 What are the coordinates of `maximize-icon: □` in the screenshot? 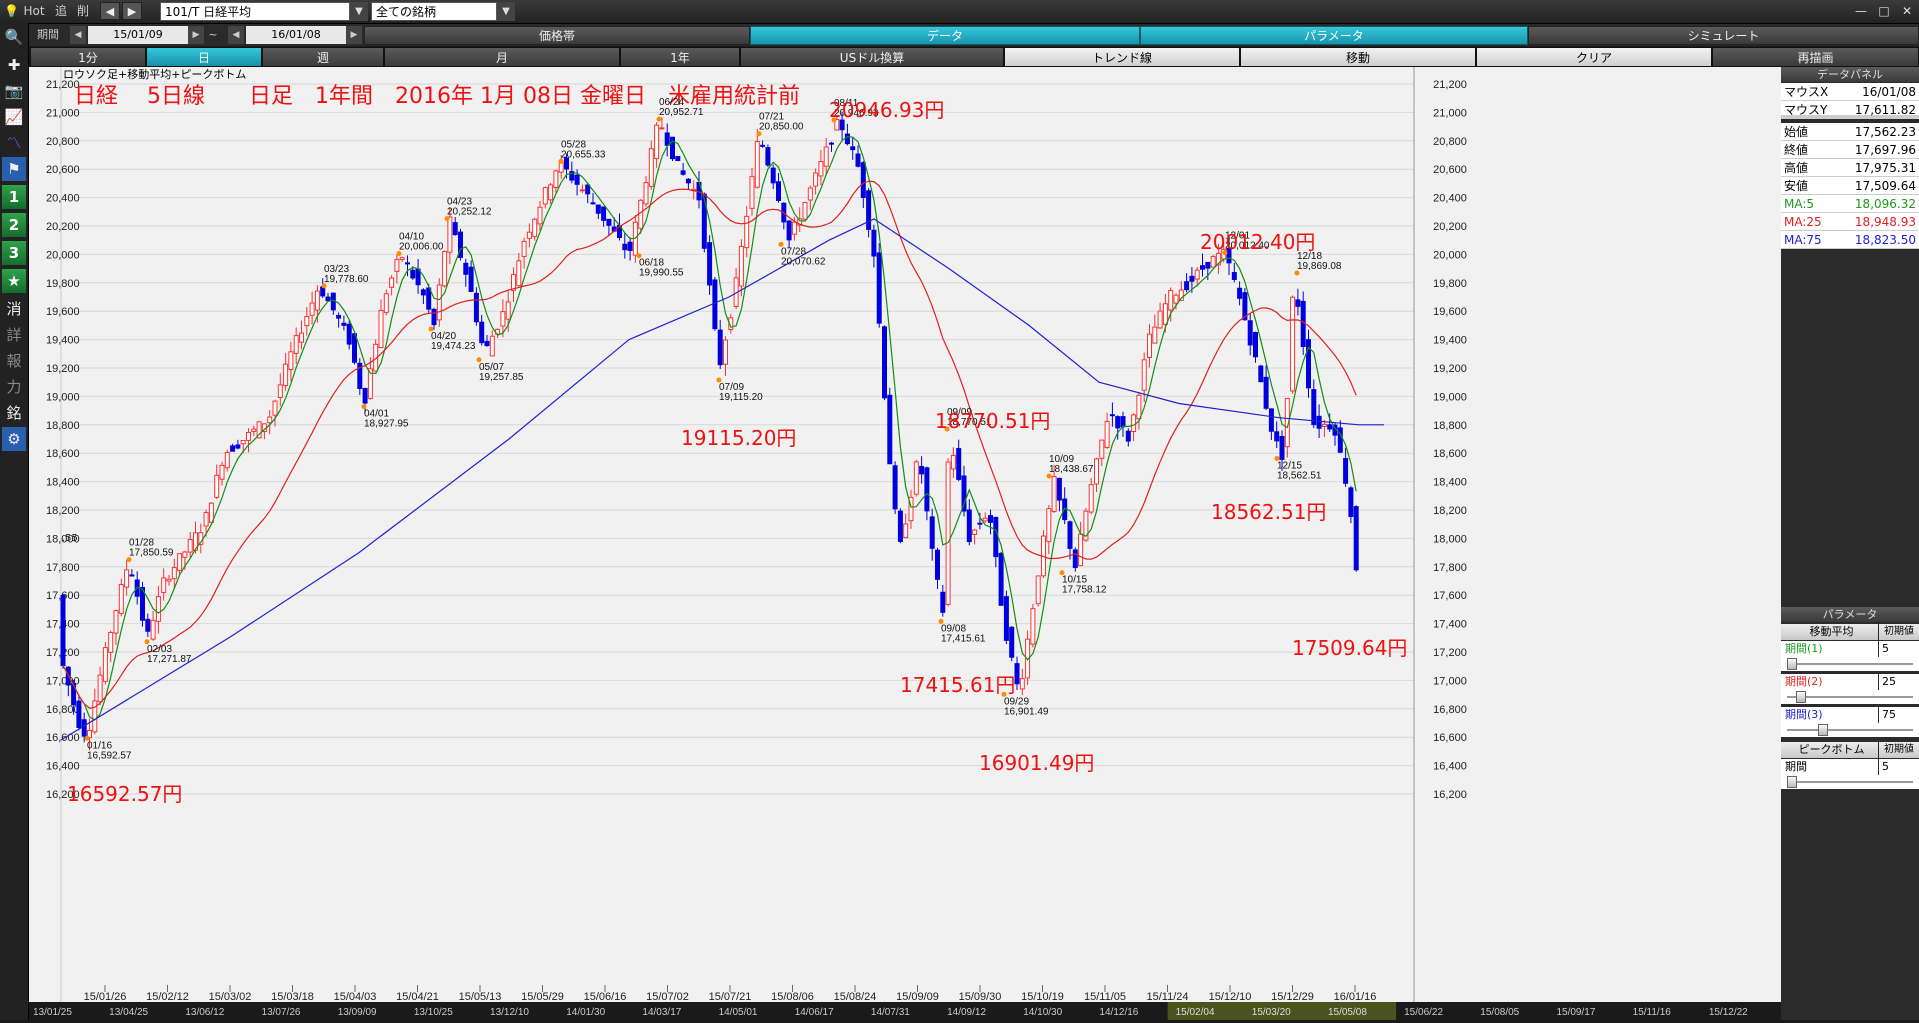 It's located at (1884, 11).